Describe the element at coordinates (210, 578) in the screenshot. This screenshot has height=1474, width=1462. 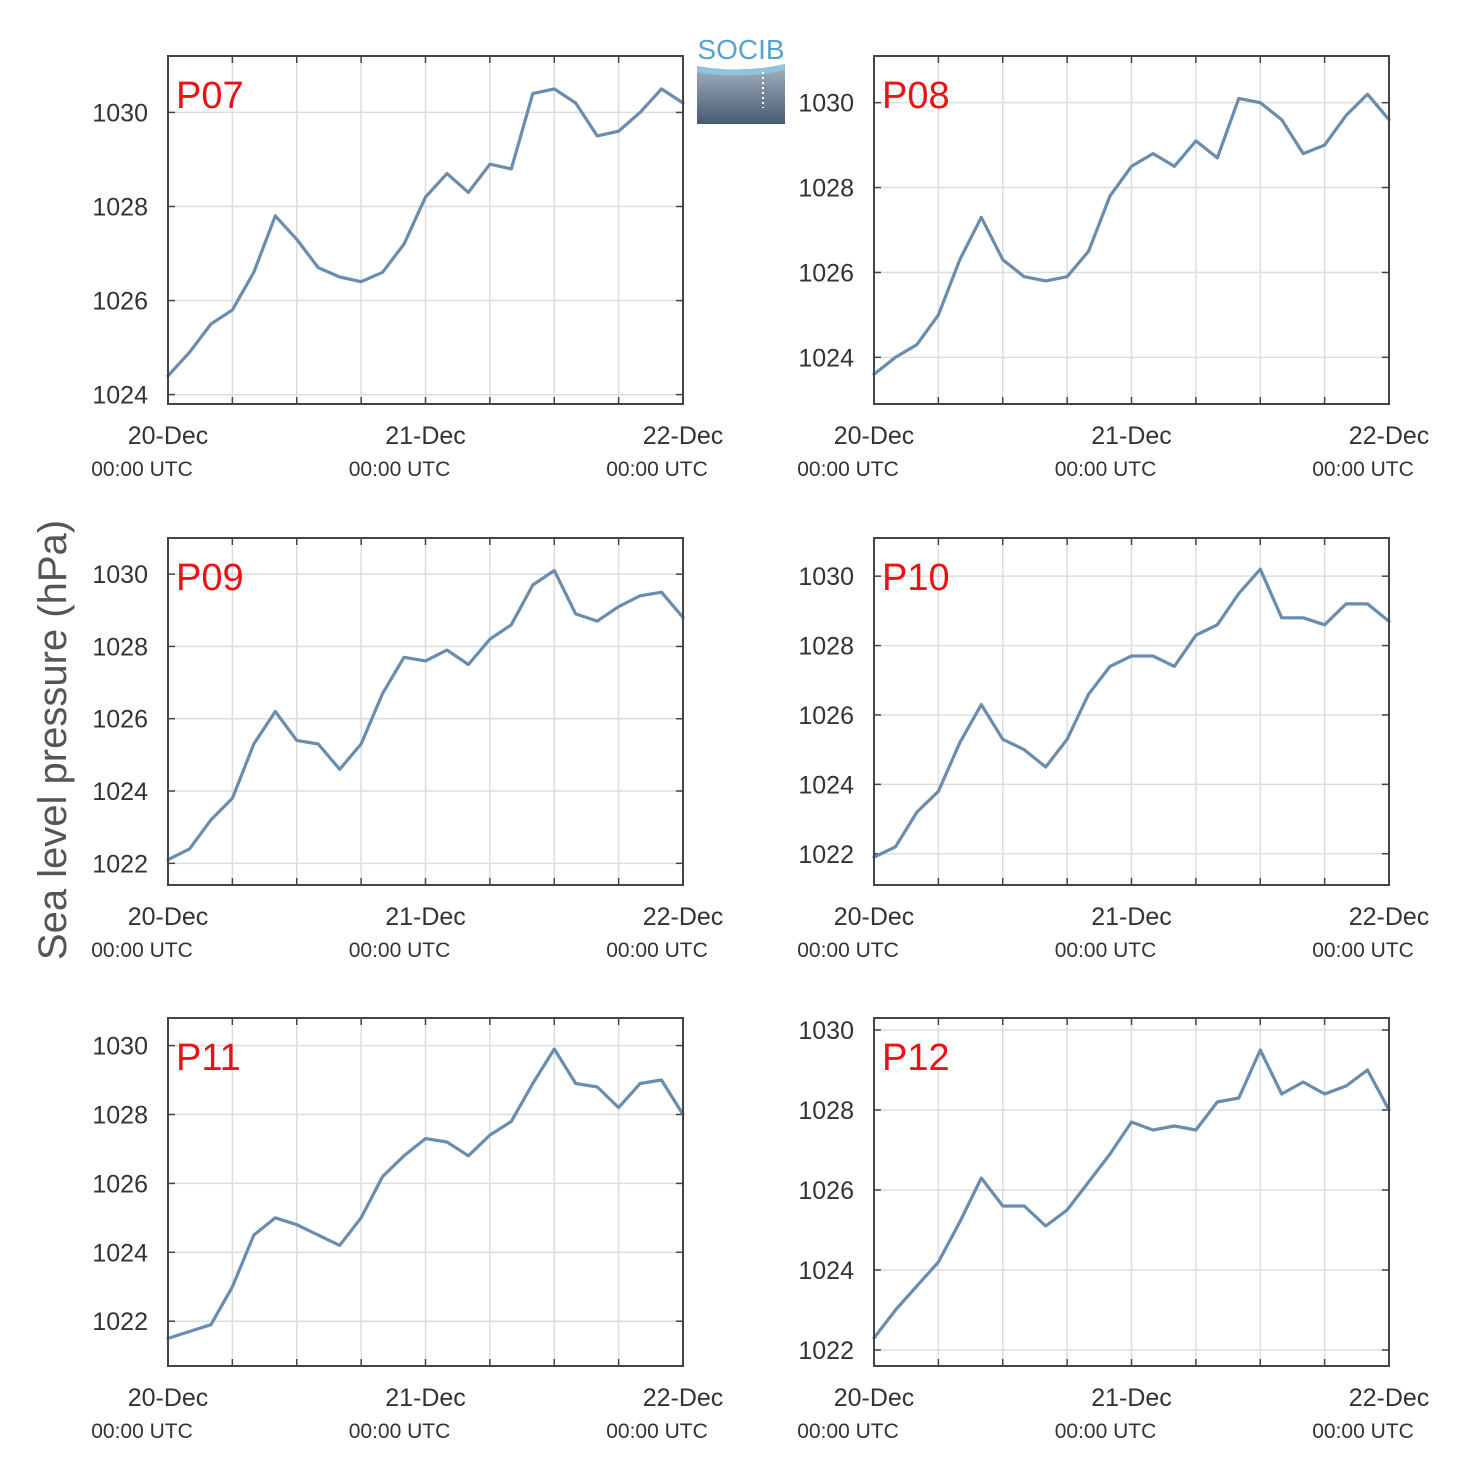
I see `panel-label: P09` at that location.